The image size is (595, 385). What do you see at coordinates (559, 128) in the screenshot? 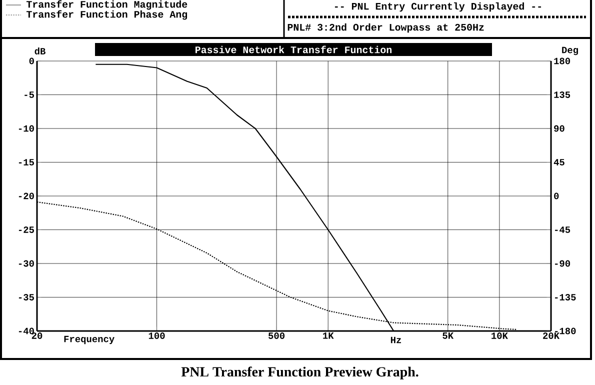
I see `y2-tick-label: 90` at bounding box center [559, 128].